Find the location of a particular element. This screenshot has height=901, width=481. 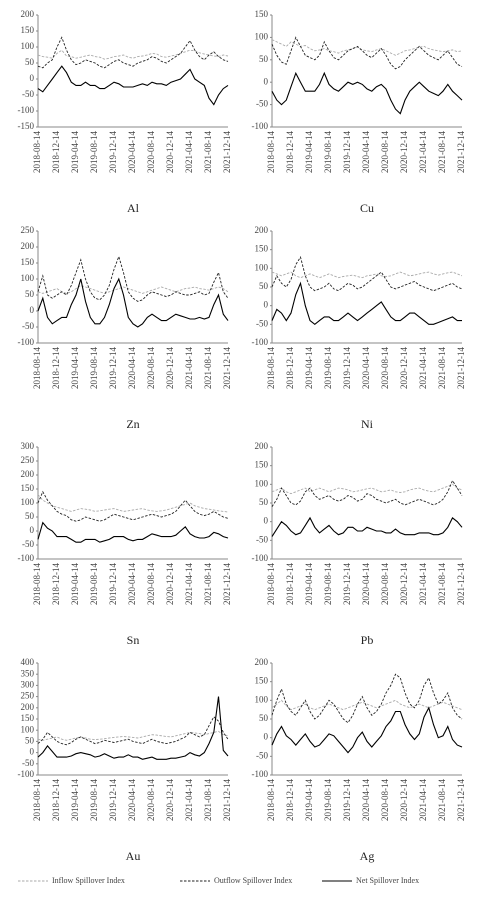

y-tick-label: 300 is located at coordinates (28, 684).